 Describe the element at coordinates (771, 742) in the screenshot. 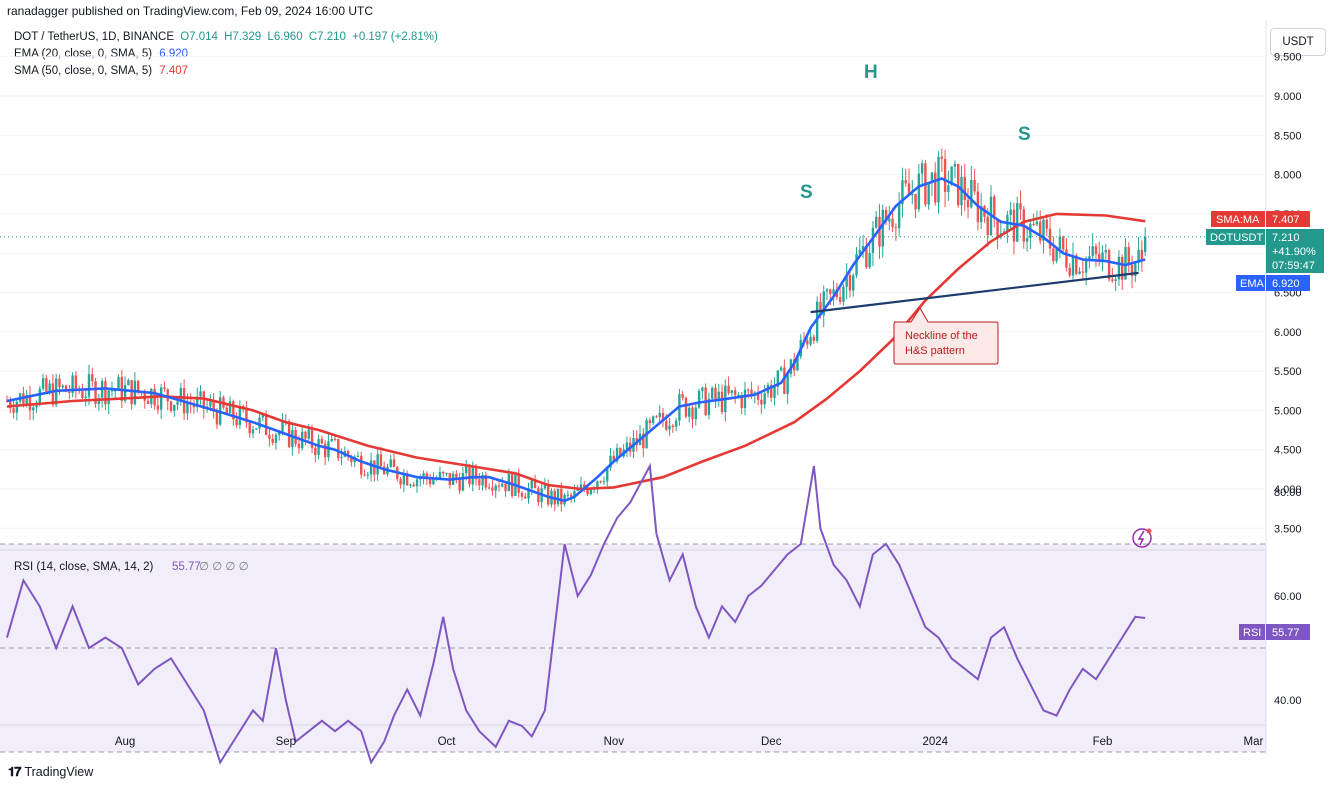

I see `time-tick-label: Dec` at that location.